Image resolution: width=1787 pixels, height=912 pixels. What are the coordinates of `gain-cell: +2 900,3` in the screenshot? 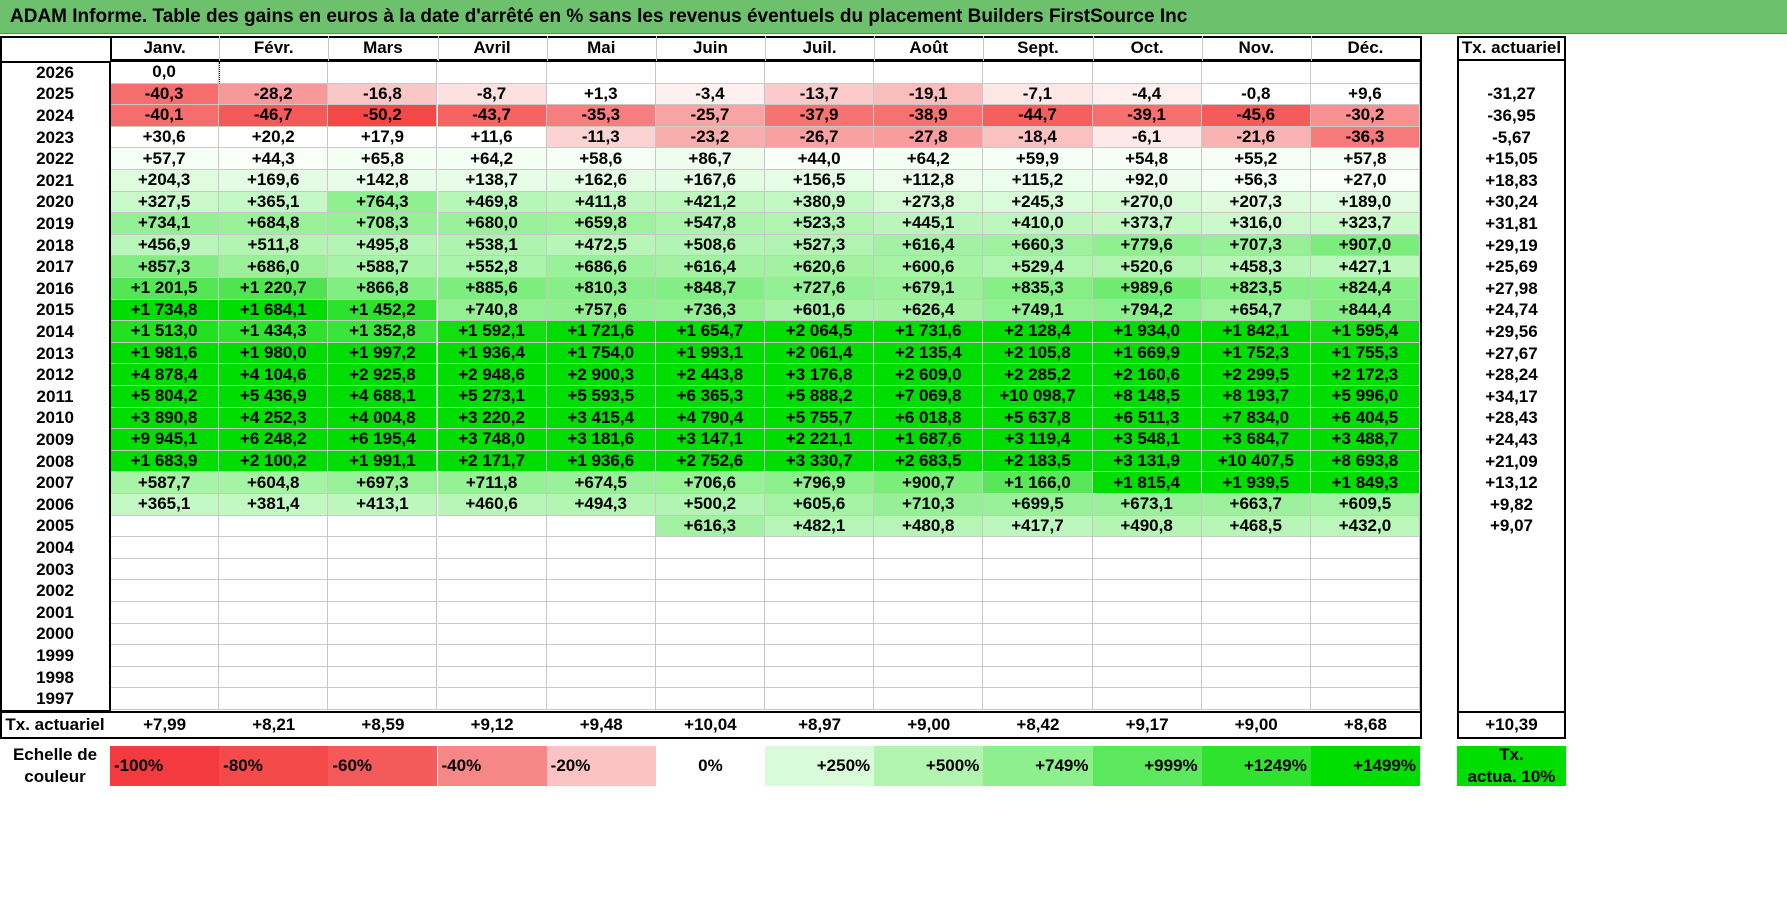 It's located at (601, 375).